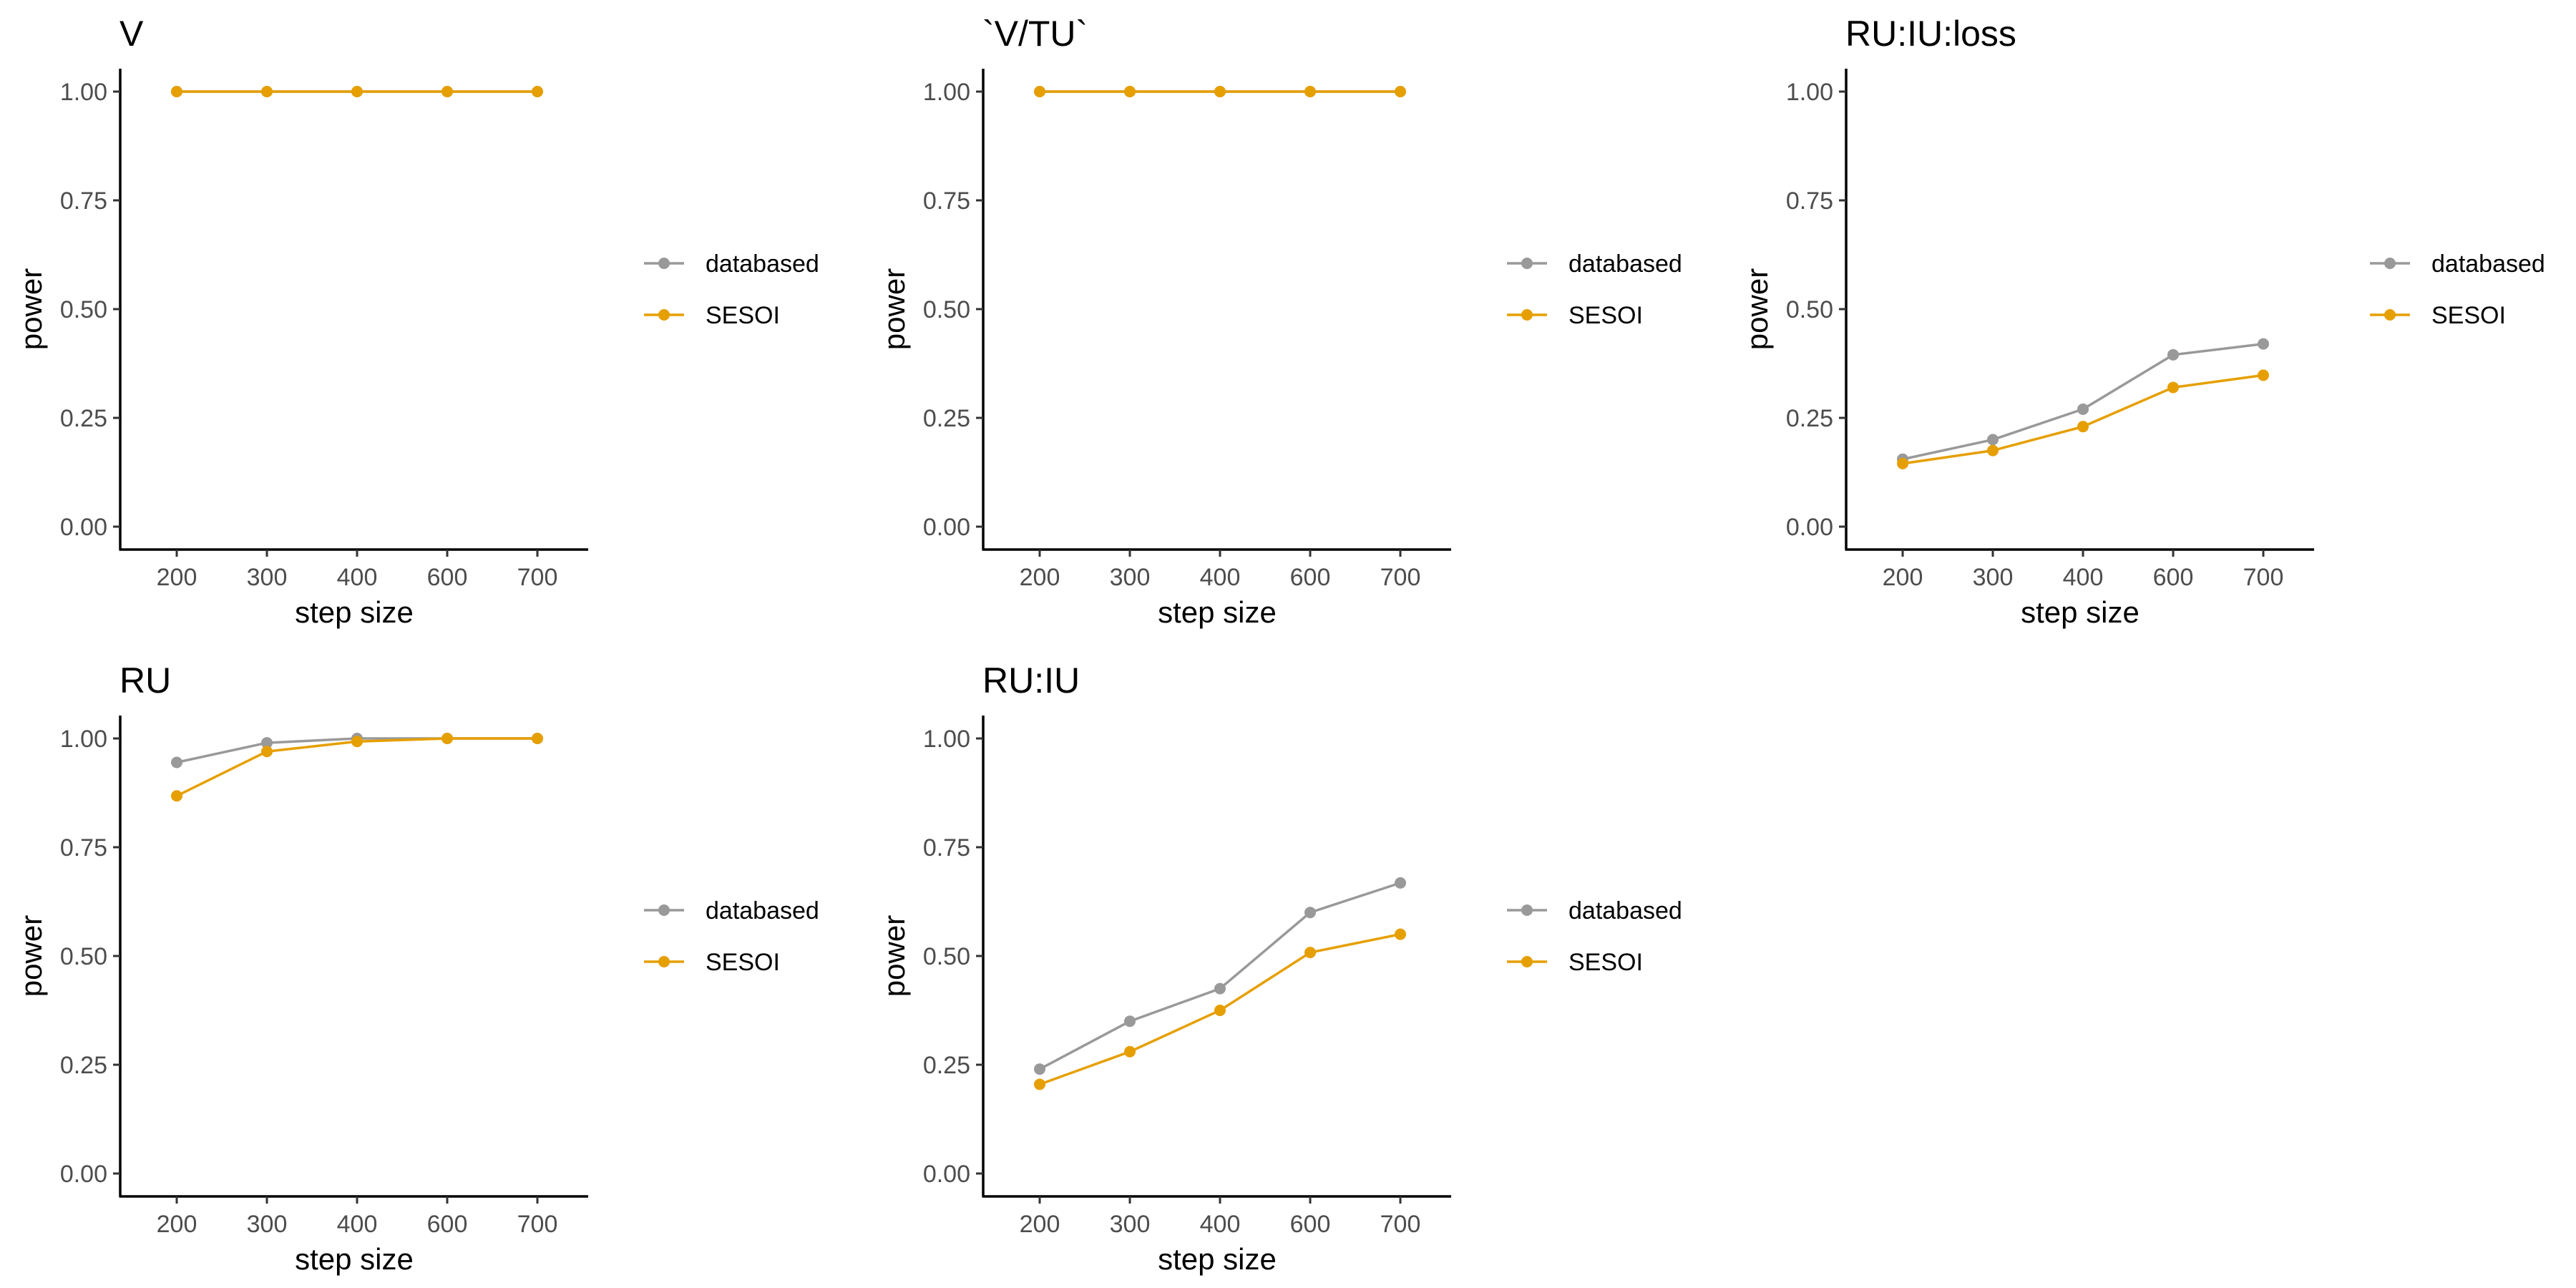 Image resolution: width=2576 pixels, height=1288 pixels. Describe the element at coordinates (2083, 419) in the screenshot. I see `series-line-SESOI` at that location.